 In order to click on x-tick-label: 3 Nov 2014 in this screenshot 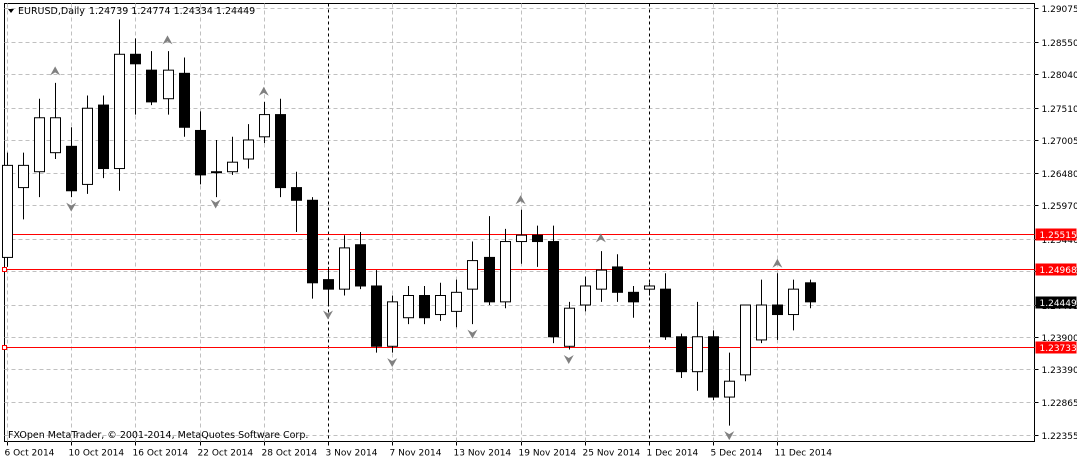, I will do `click(352, 454)`.